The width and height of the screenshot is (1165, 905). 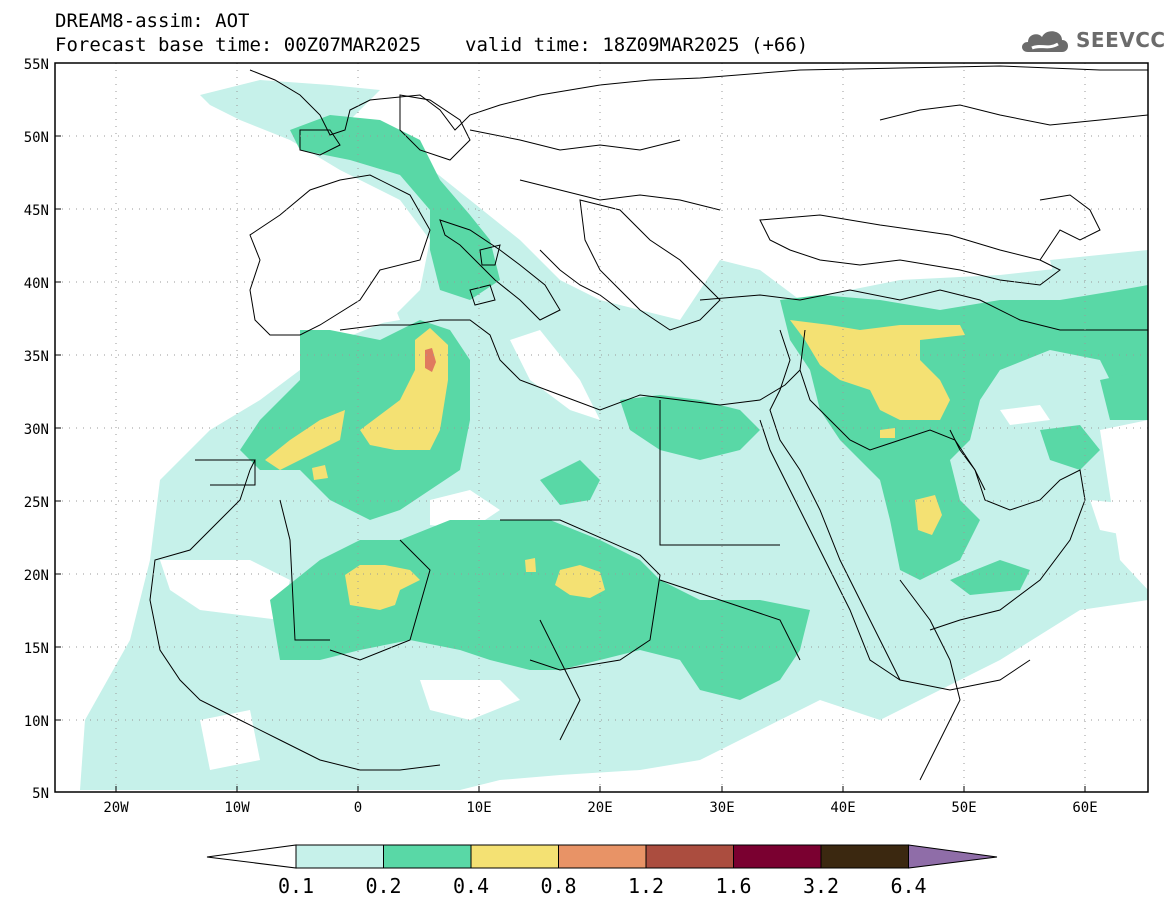 I want to click on lat-label: 25N, so click(x=36, y=503).